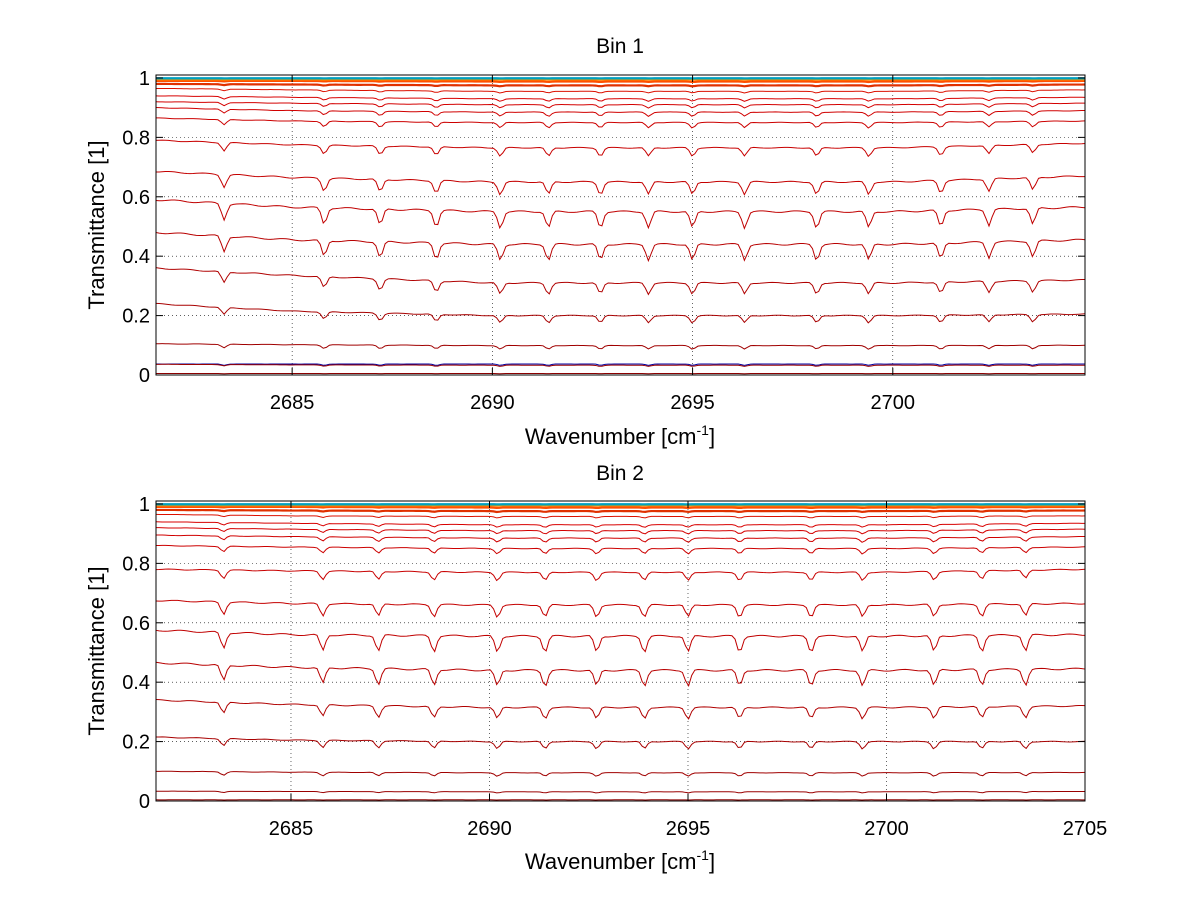 The image size is (1200, 901). What do you see at coordinates (620, 860) in the screenshot?
I see `bin-2-x-axis-label: Wavenumber [cm-1]` at bounding box center [620, 860].